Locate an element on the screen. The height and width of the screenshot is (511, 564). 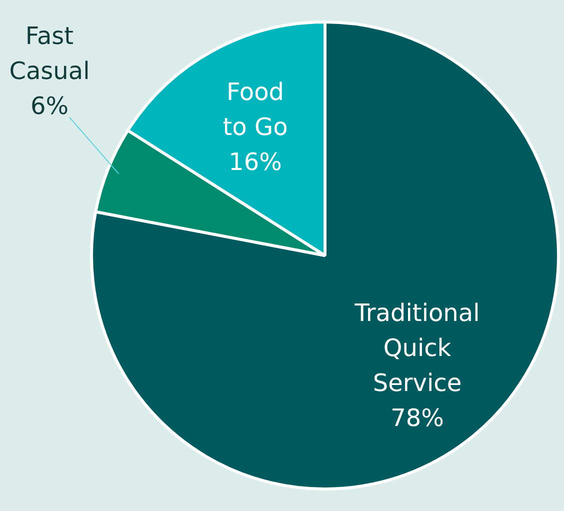
data-label: 16% is located at coordinates (255, 162).